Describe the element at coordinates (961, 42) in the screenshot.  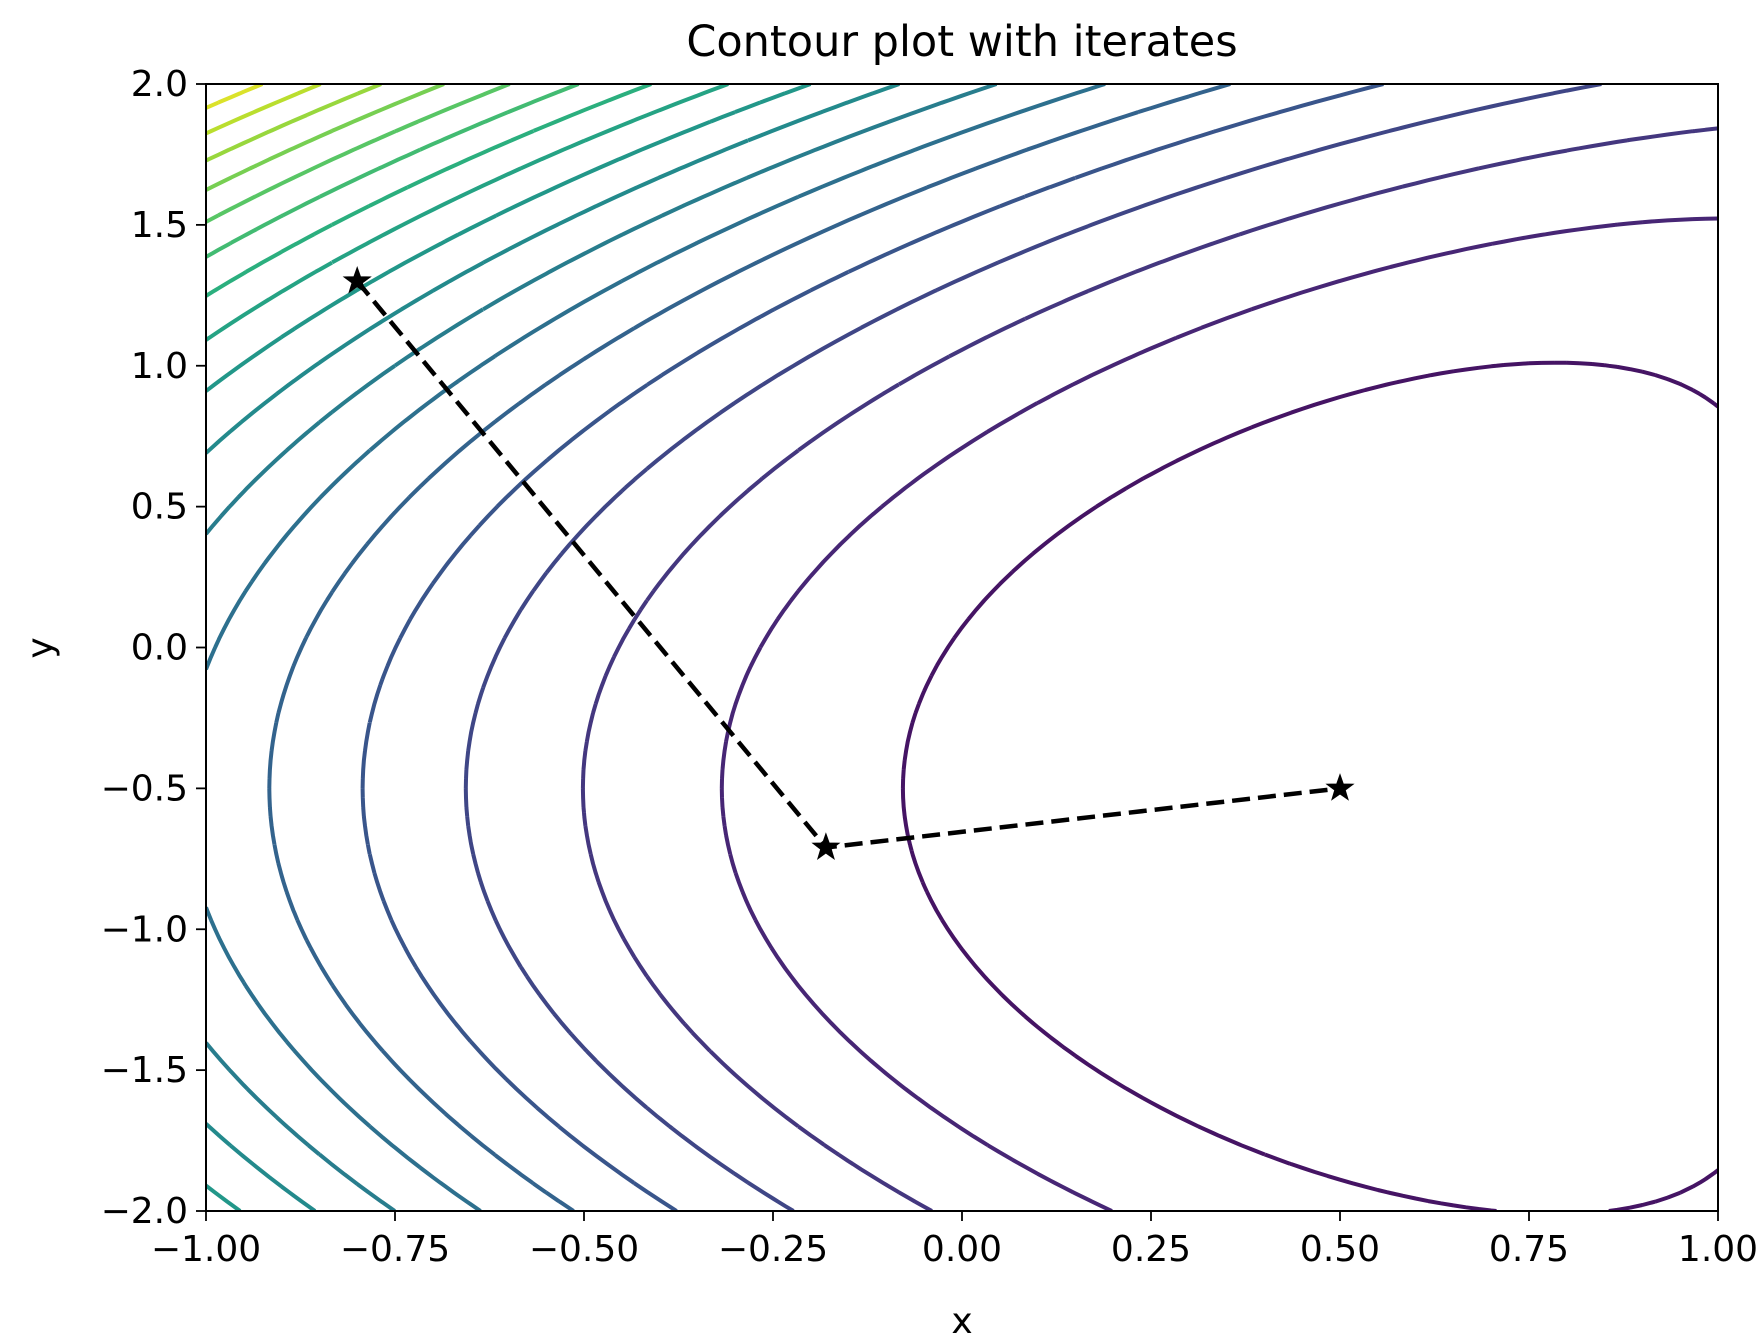
I see `chart-title: Contour plot with iterates` at that location.